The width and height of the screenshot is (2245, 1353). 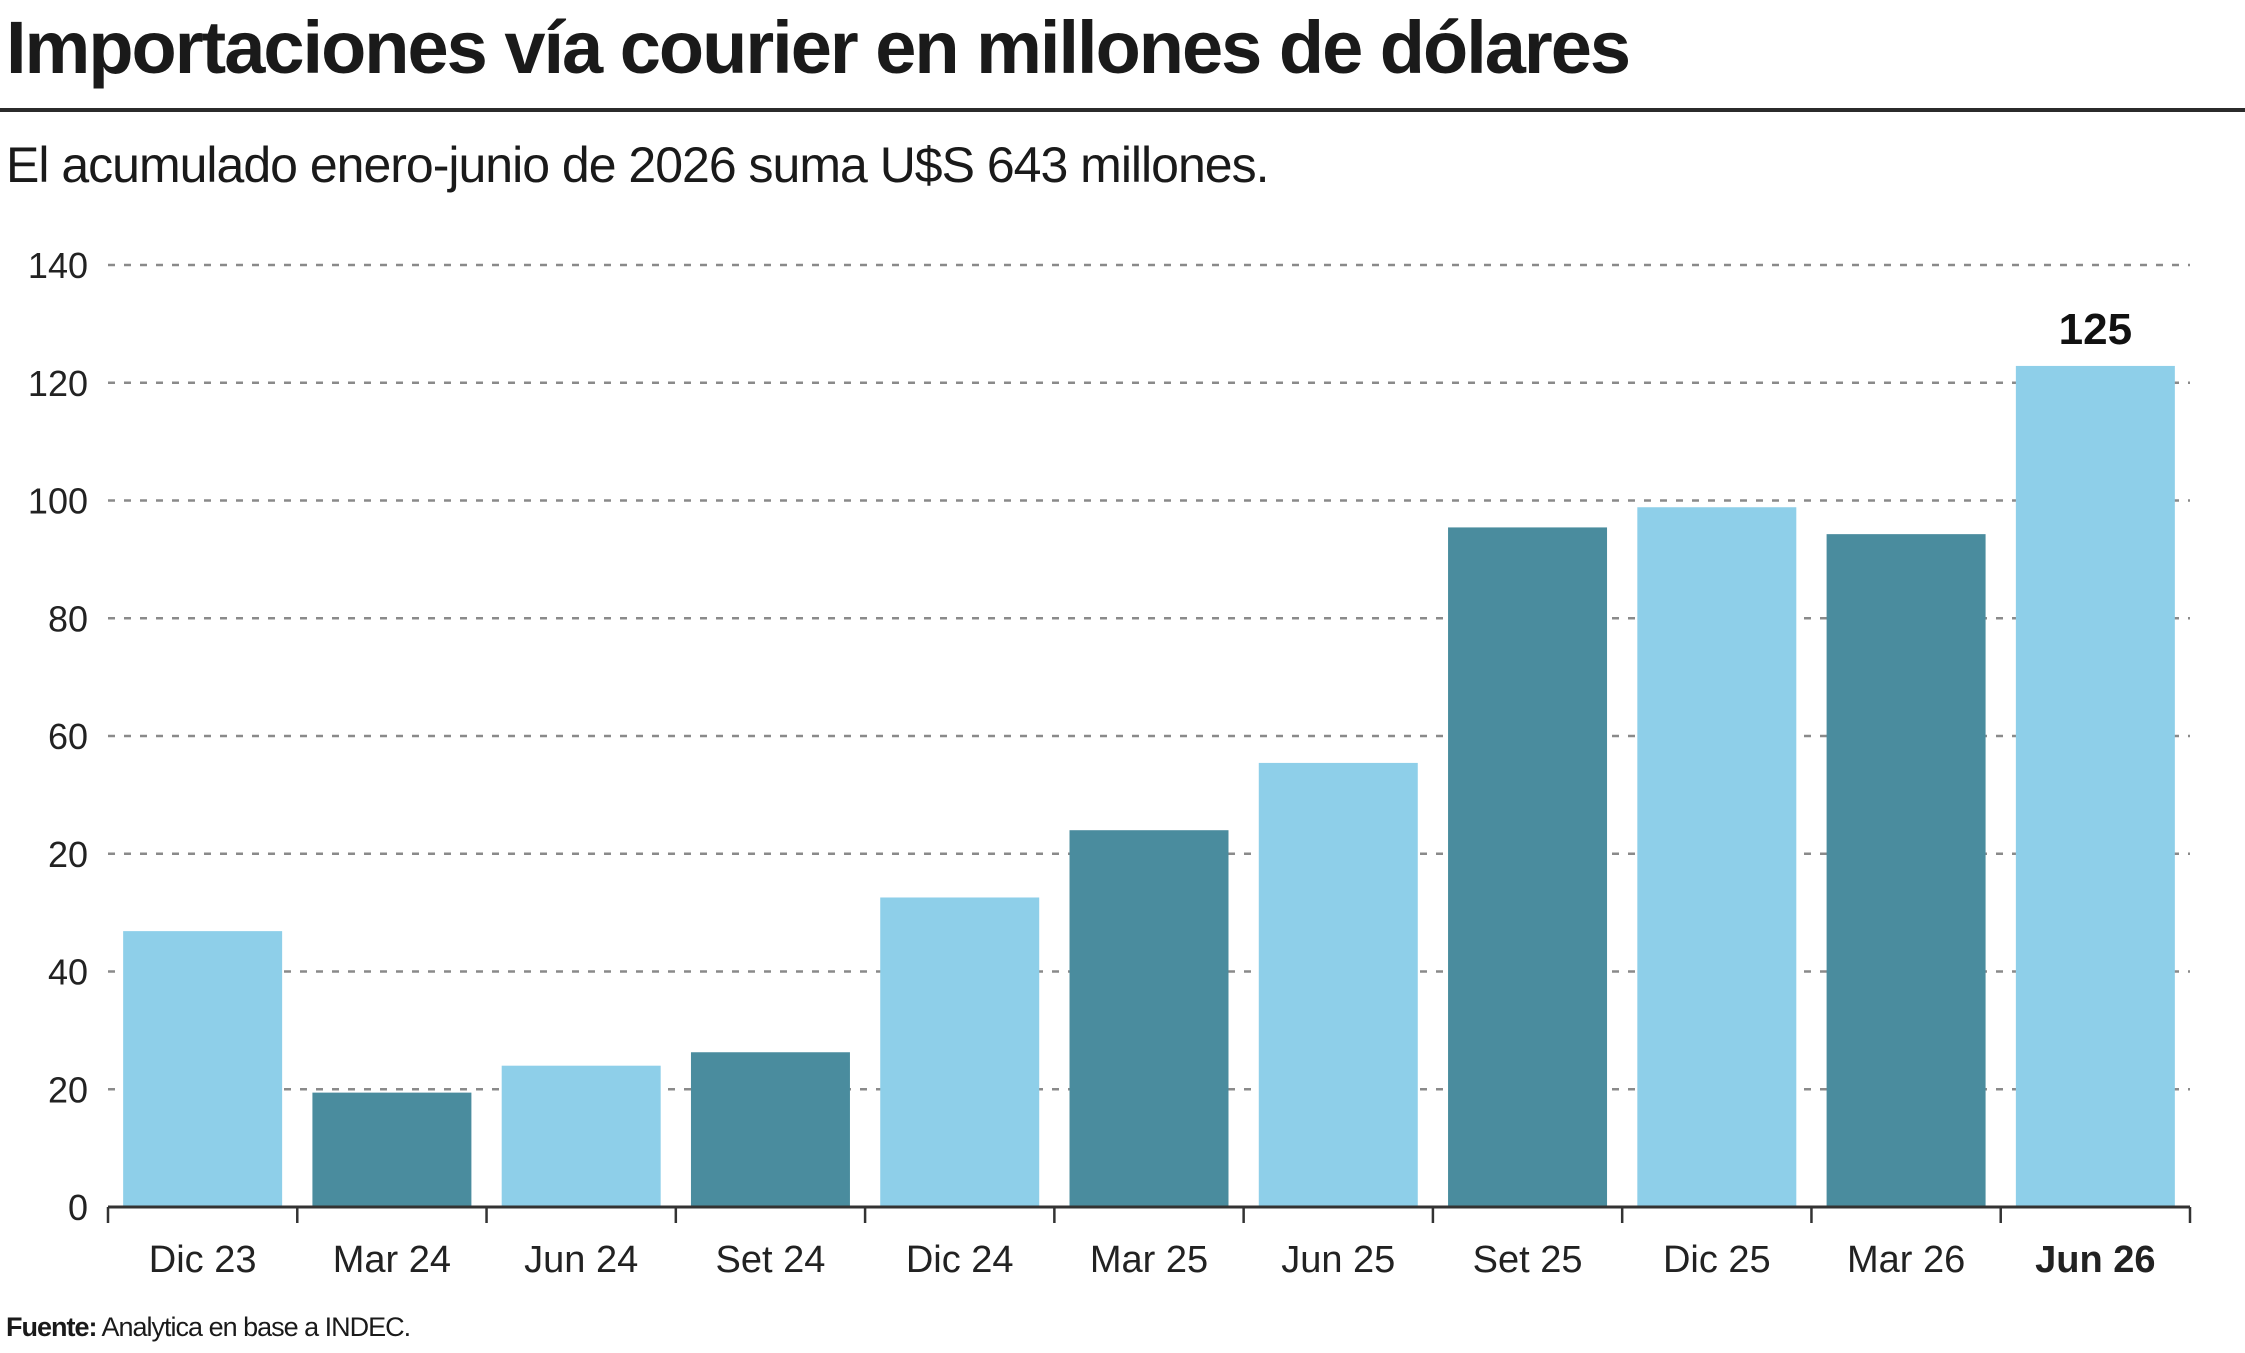 What do you see at coordinates (68, 736) in the screenshot?
I see `y-tick-label: 60` at bounding box center [68, 736].